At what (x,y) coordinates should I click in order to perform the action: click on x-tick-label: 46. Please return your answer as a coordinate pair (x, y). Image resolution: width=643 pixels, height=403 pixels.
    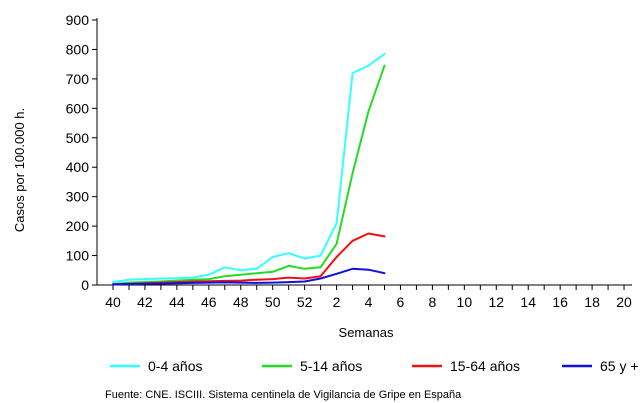
    Looking at the image, I should click on (209, 302).